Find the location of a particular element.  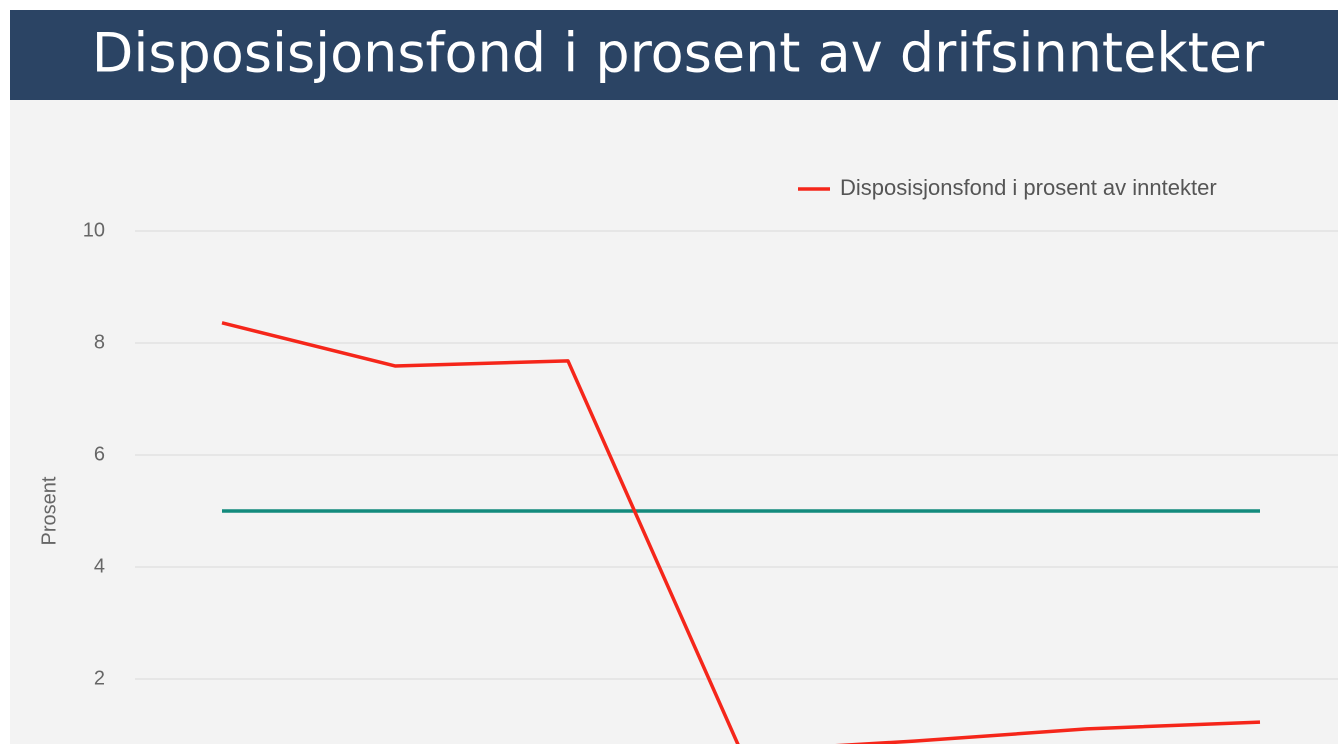

legend-label: Disposisjonsfond i prosent av inntekter is located at coordinates (1028, 187).